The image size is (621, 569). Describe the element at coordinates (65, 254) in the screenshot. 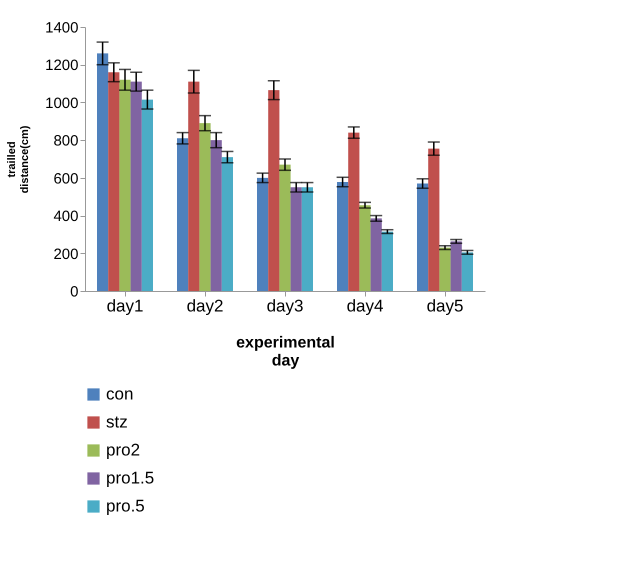

I see `y-tick-label: 200` at that location.